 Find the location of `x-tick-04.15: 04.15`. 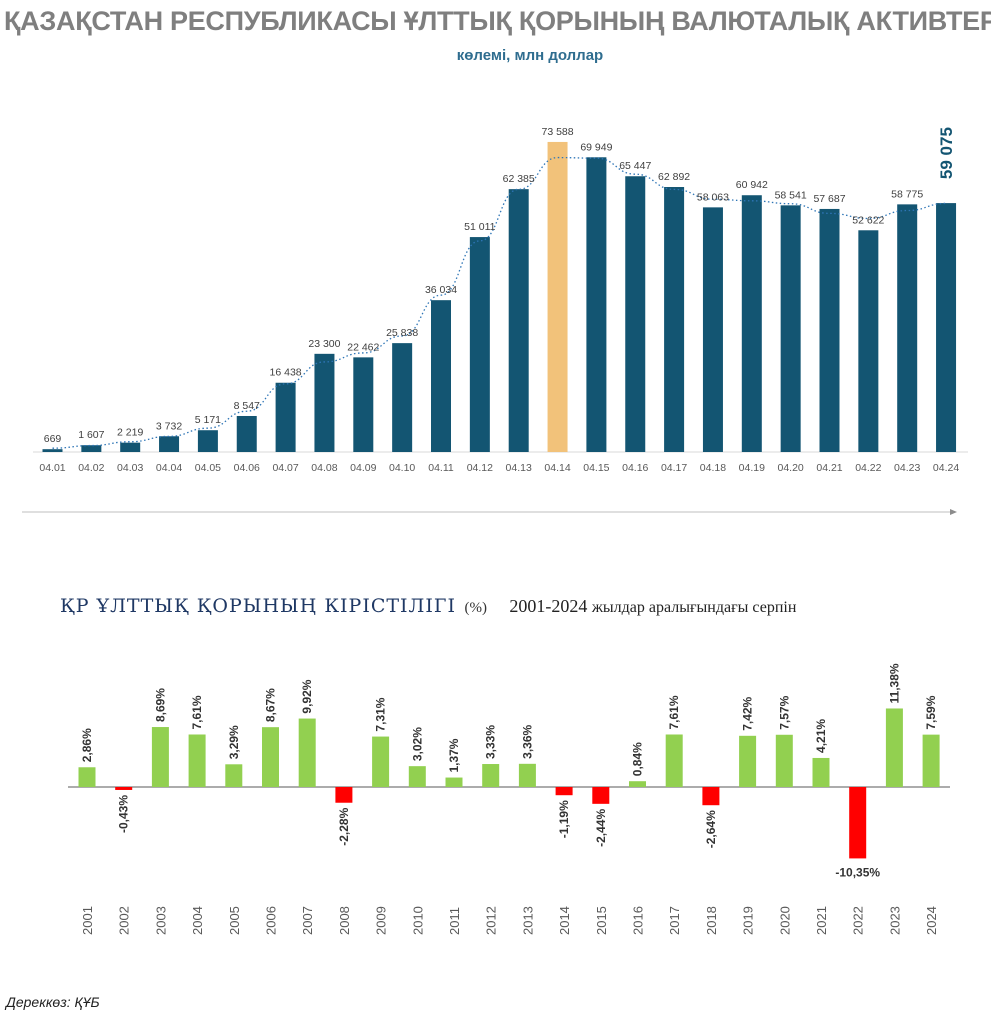

x-tick-04.15: 04.15 is located at coordinates (596, 468).